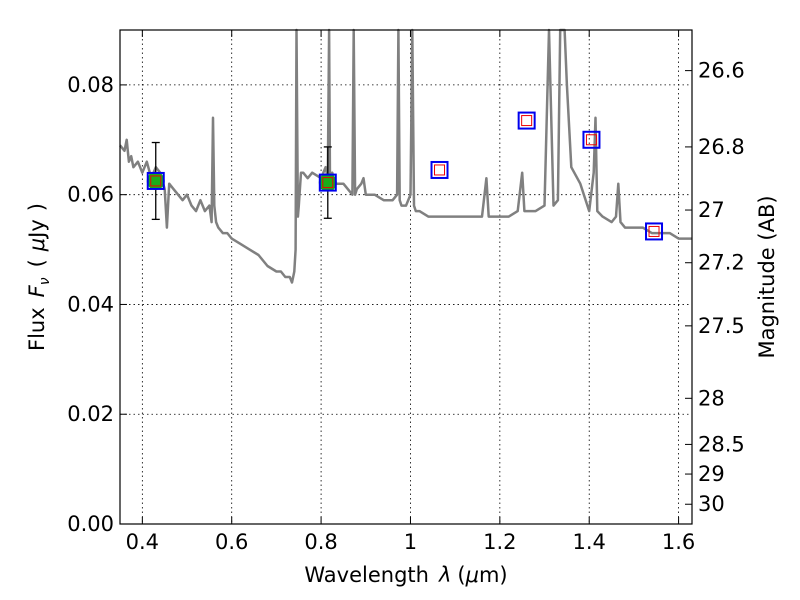  What do you see at coordinates (142, 542) in the screenshot?
I see `x-tick-label: 0.4` at bounding box center [142, 542].